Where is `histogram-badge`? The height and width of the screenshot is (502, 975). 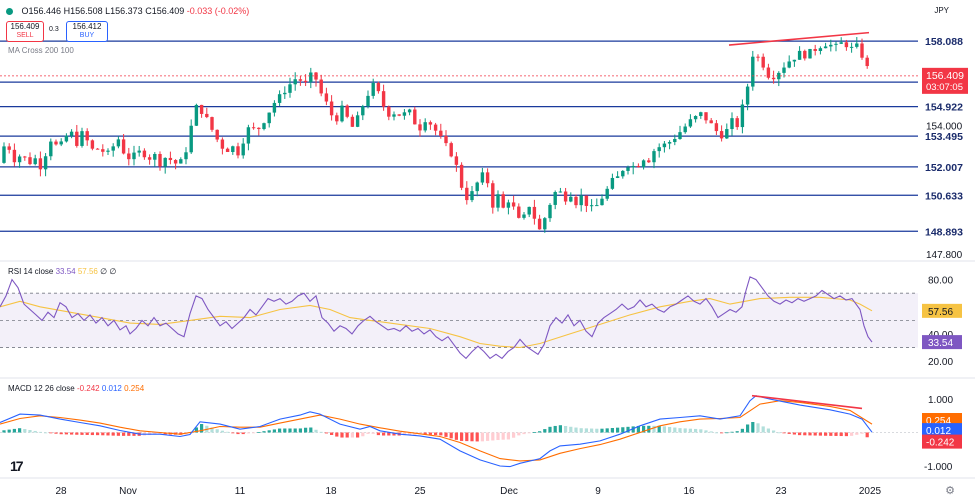
histogram-badge is located at coordinates (942, 441).